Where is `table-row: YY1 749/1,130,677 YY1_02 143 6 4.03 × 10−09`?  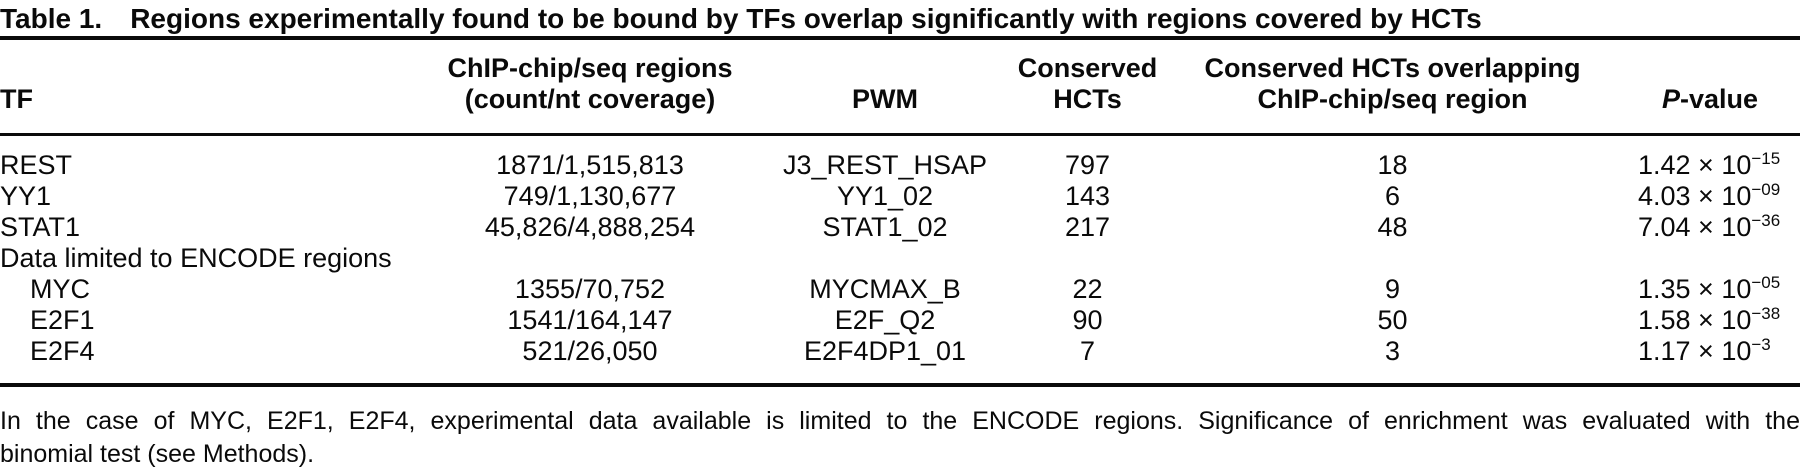 table-row: YY1 749/1,130,677 YY1_02 143 6 4.03 × 10−09 is located at coordinates (900, 196).